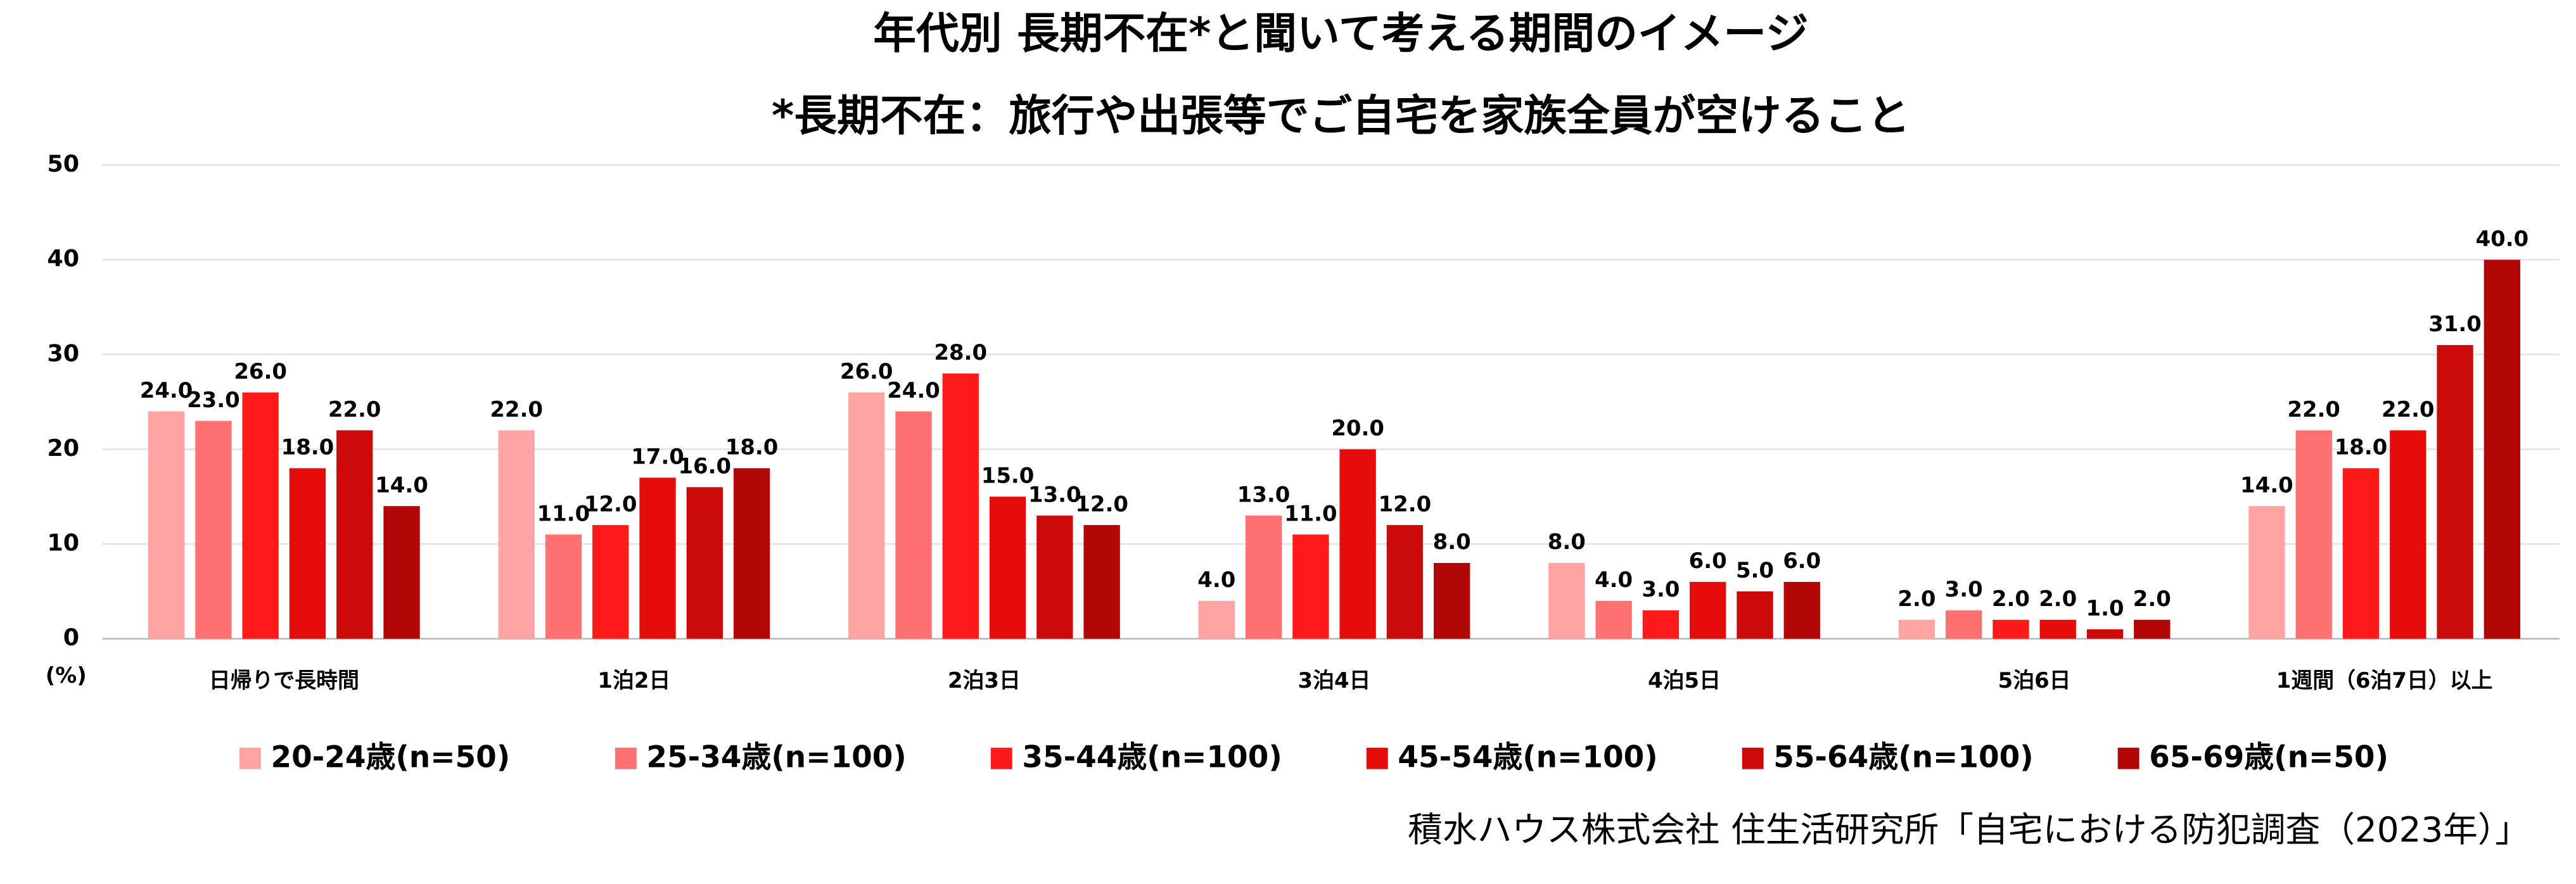 The image size is (2576, 884). What do you see at coordinates (633, 680) in the screenshot?
I see `x-tick-label: 1泊2日` at bounding box center [633, 680].